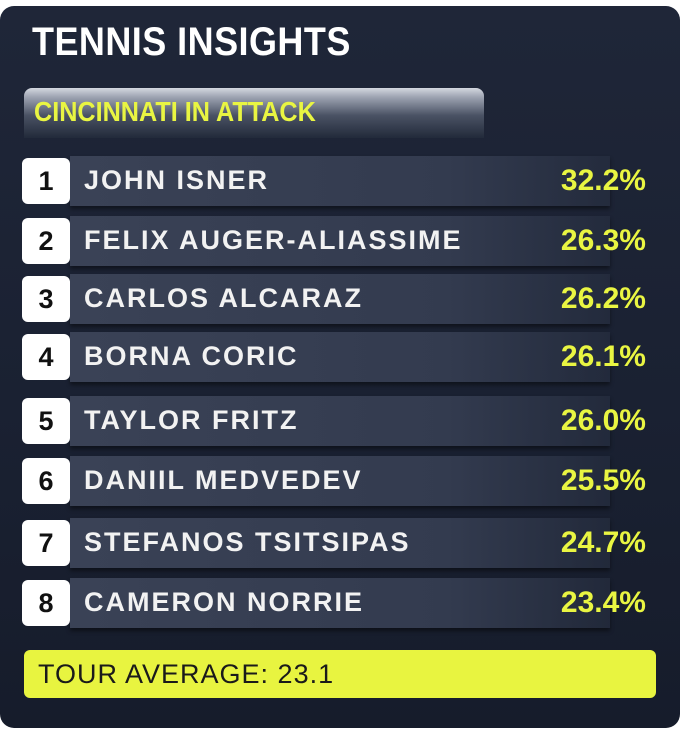 Image resolution: width=686 pixels, height=734 pixels. Describe the element at coordinates (46, 241) in the screenshot. I see `rank-badge: 2` at that location.